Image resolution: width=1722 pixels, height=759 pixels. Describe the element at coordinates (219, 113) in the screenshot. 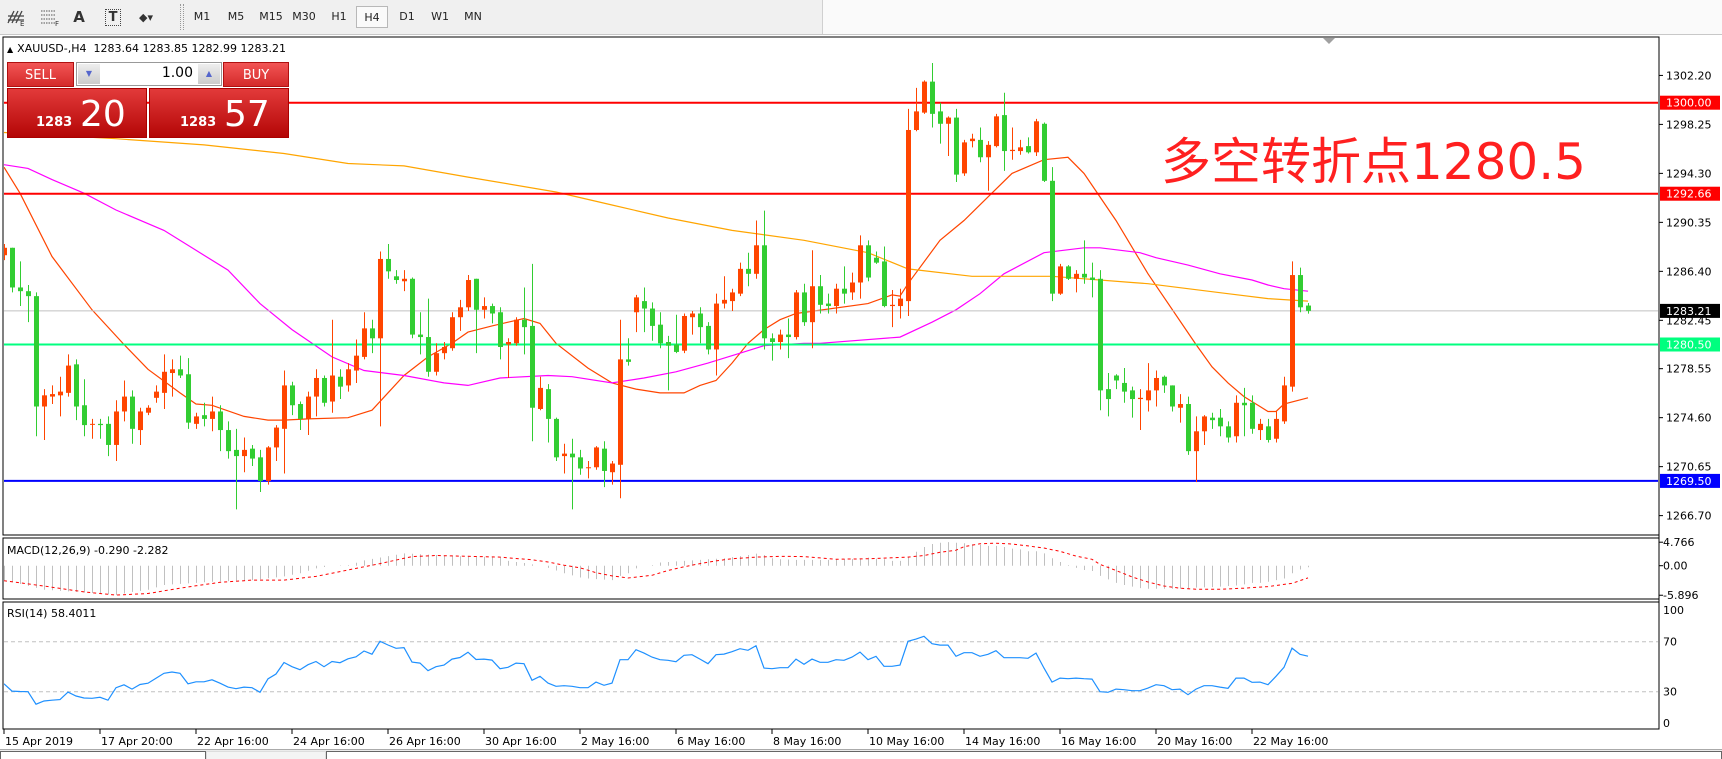

I see `buy-price-box: 1283 57` at that location.